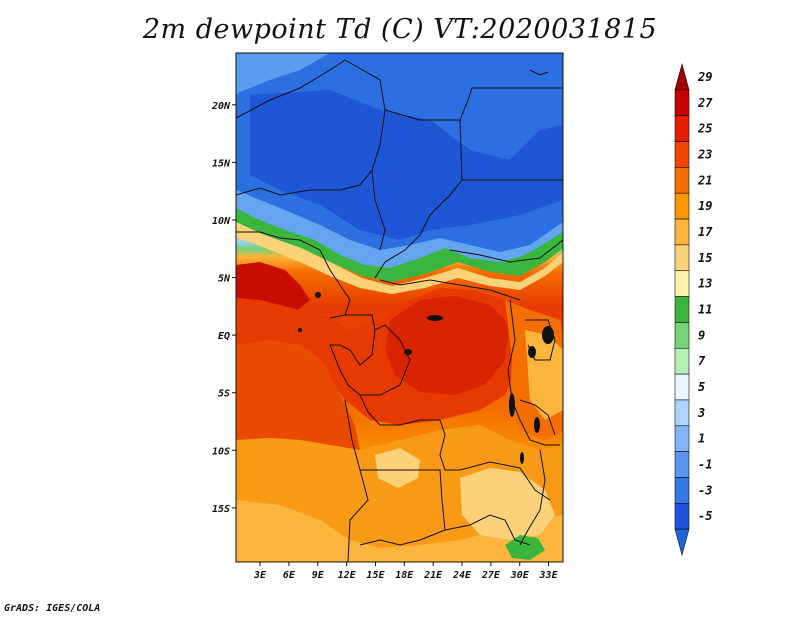 The image size is (800, 618). I want to click on lat-tick-label: 5S, so click(224, 394).